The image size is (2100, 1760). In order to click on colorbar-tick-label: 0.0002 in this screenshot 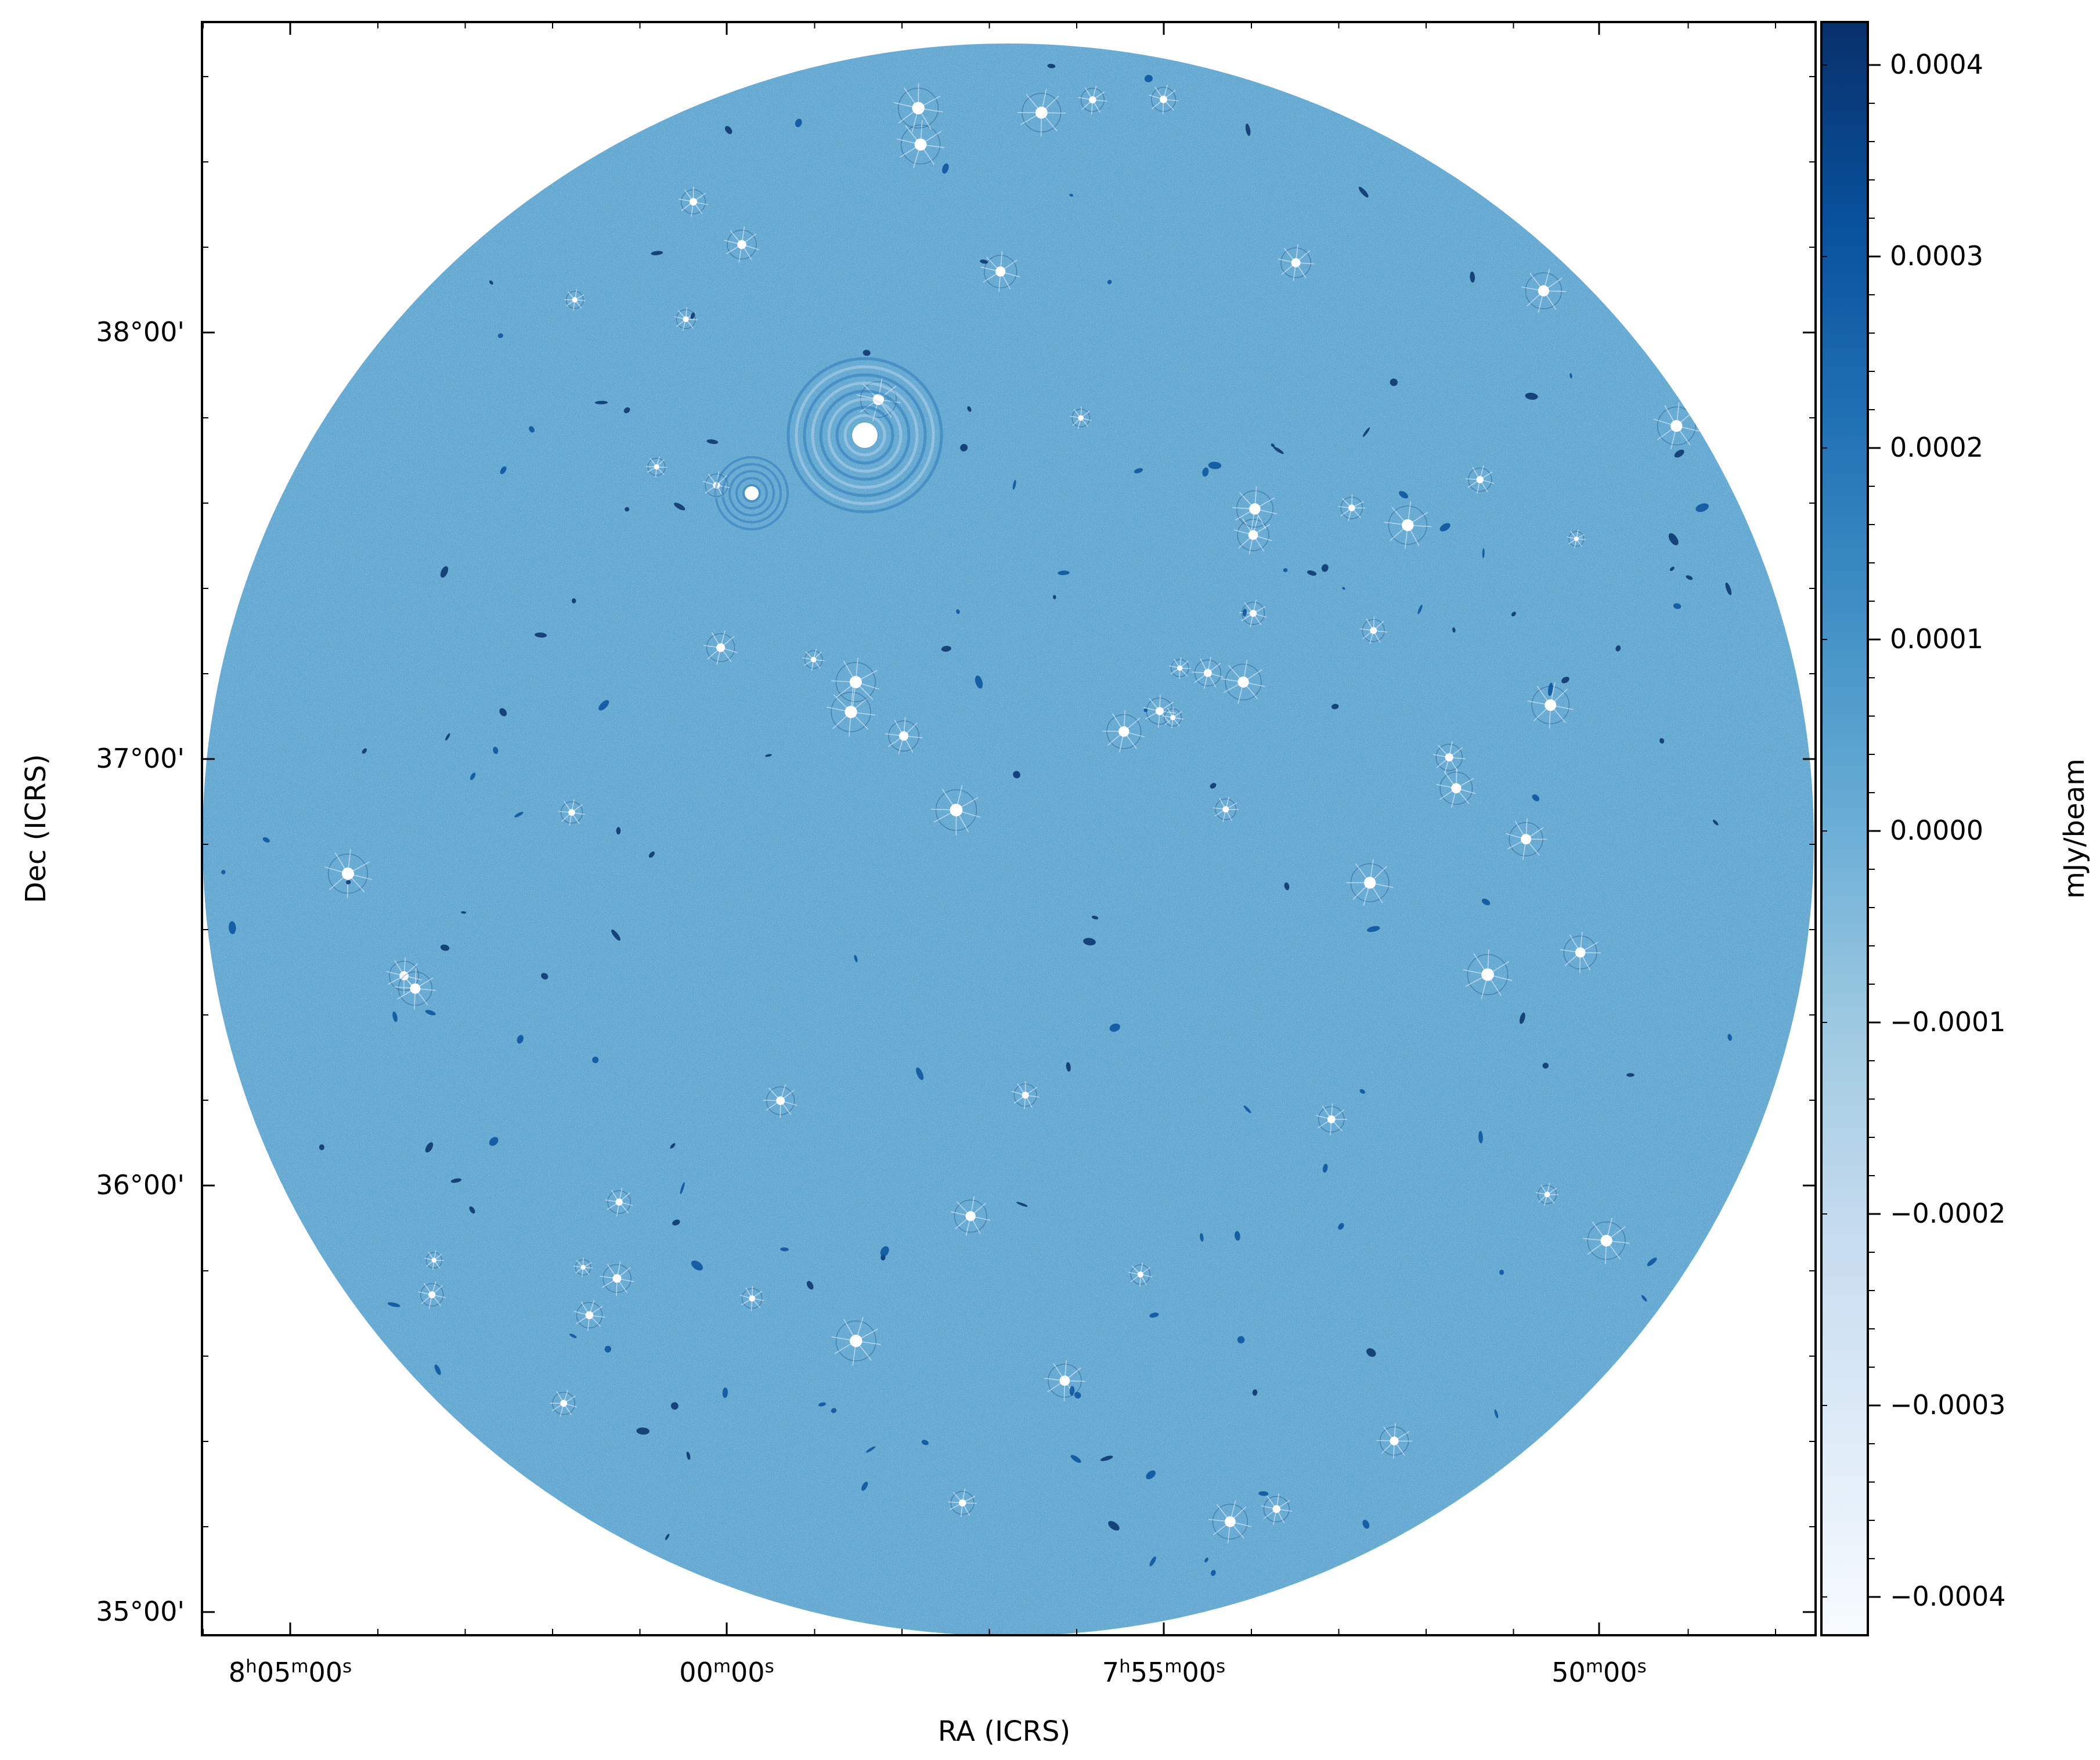, I will do `click(1936, 447)`.